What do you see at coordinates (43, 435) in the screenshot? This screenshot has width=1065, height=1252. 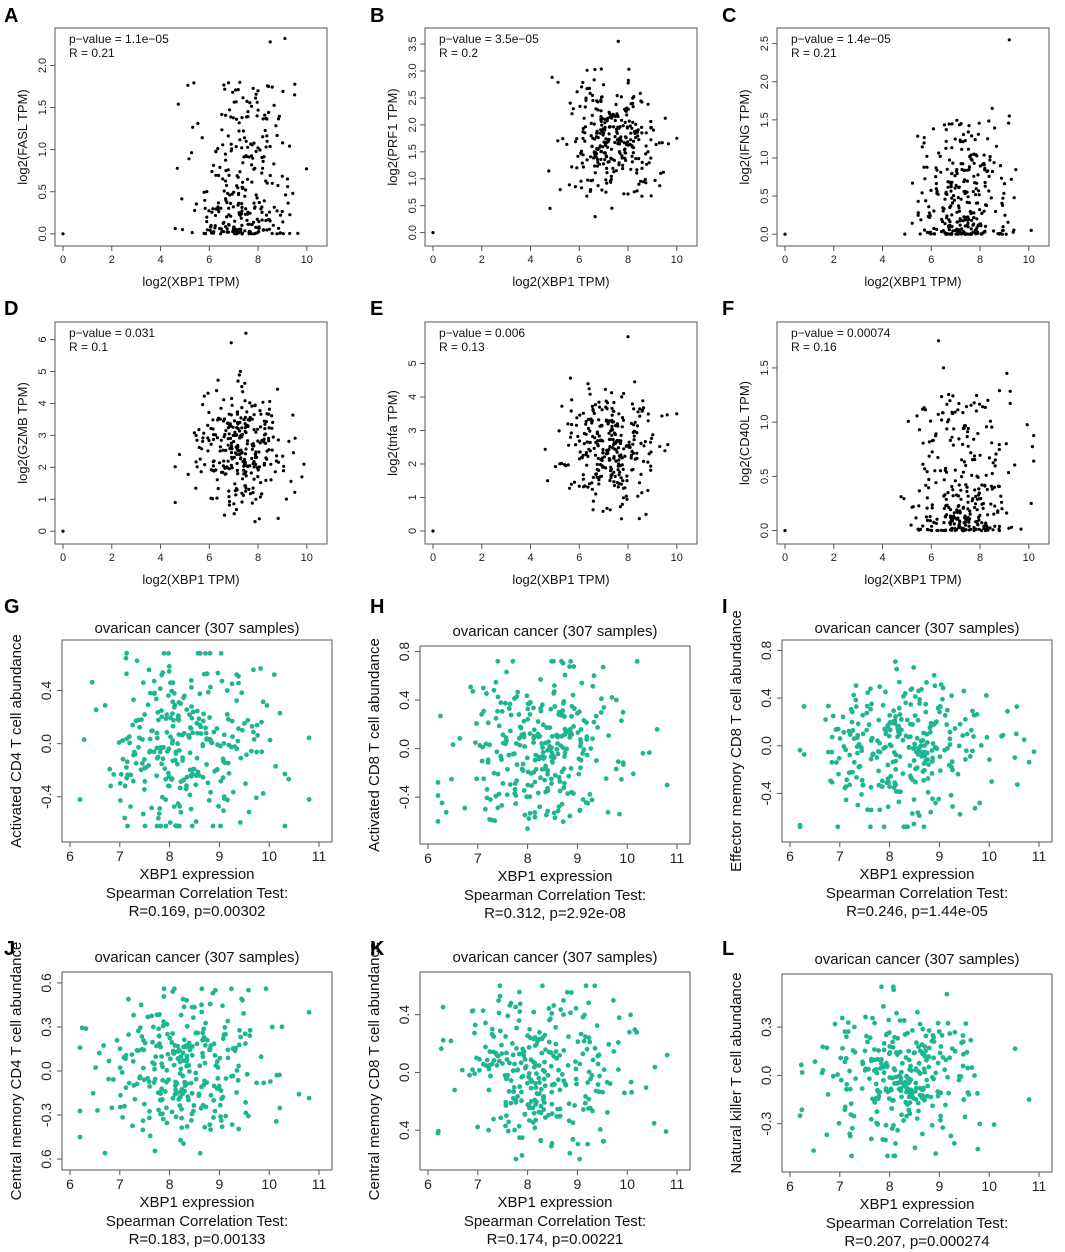 I see `y-tick-label: 3` at bounding box center [43, 435].